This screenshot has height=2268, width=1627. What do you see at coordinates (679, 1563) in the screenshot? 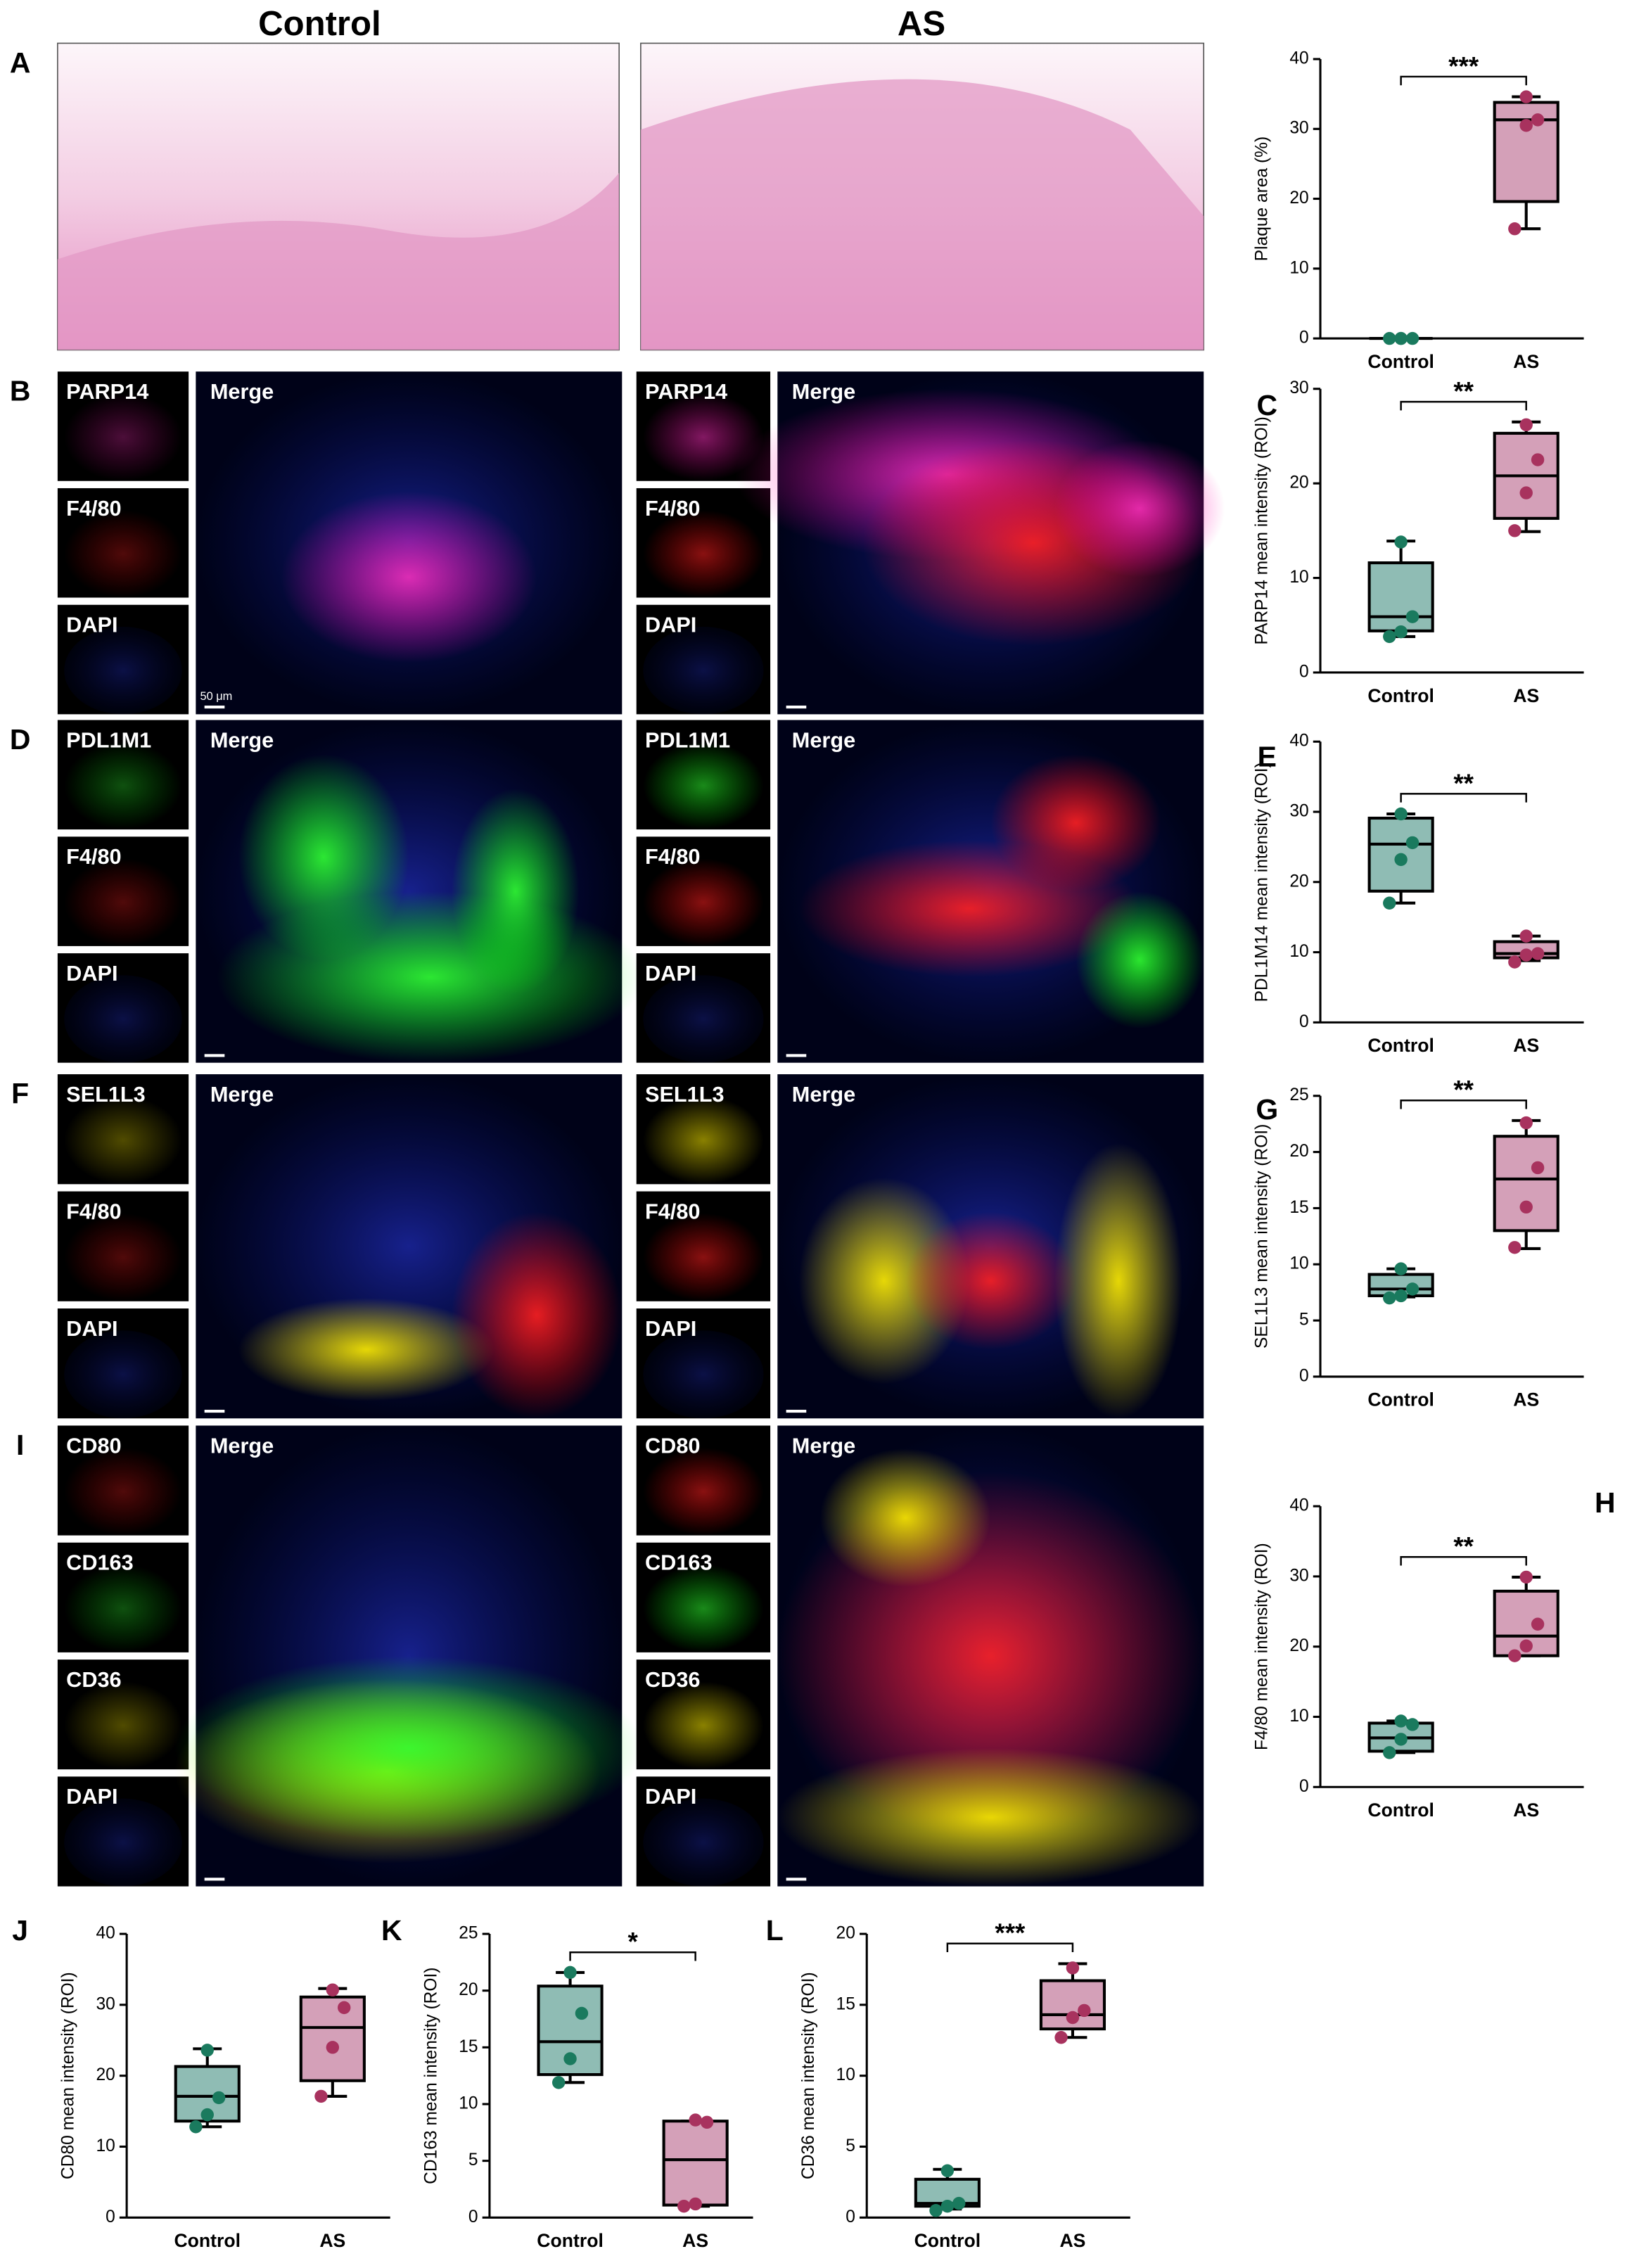
I see `channel-label: CD163` at bounding box center [679, 1563].